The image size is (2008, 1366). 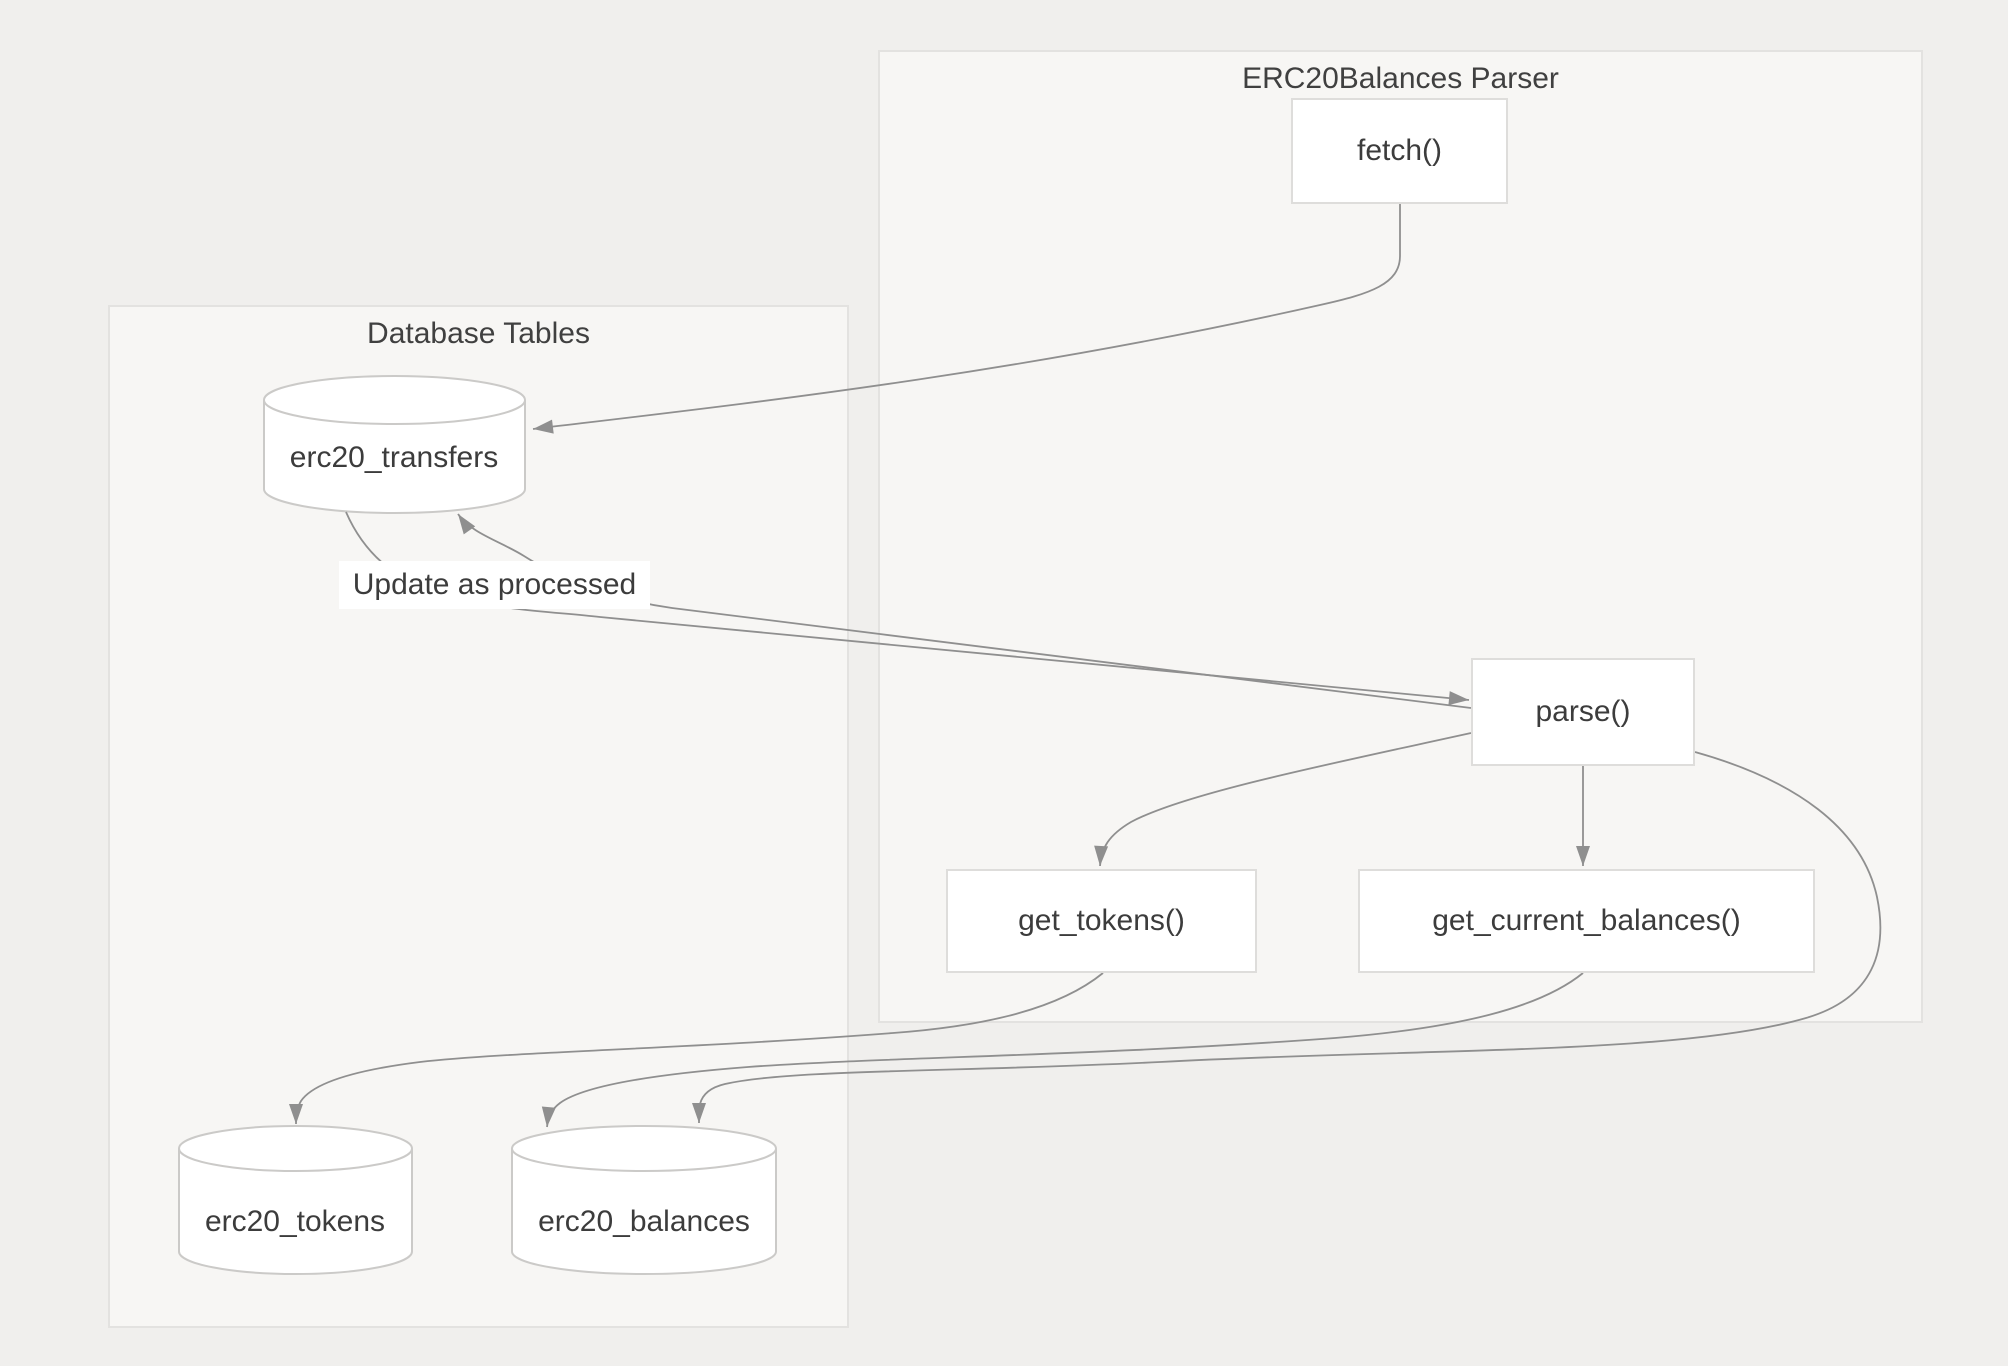 I want to click on node-fetch-label: fetch(), so click(x=1399, y=150).